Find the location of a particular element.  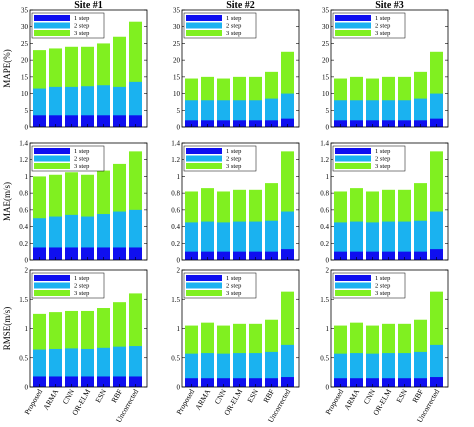

x-tick-label-arma: ARMA is located at coordinates (202, 399).